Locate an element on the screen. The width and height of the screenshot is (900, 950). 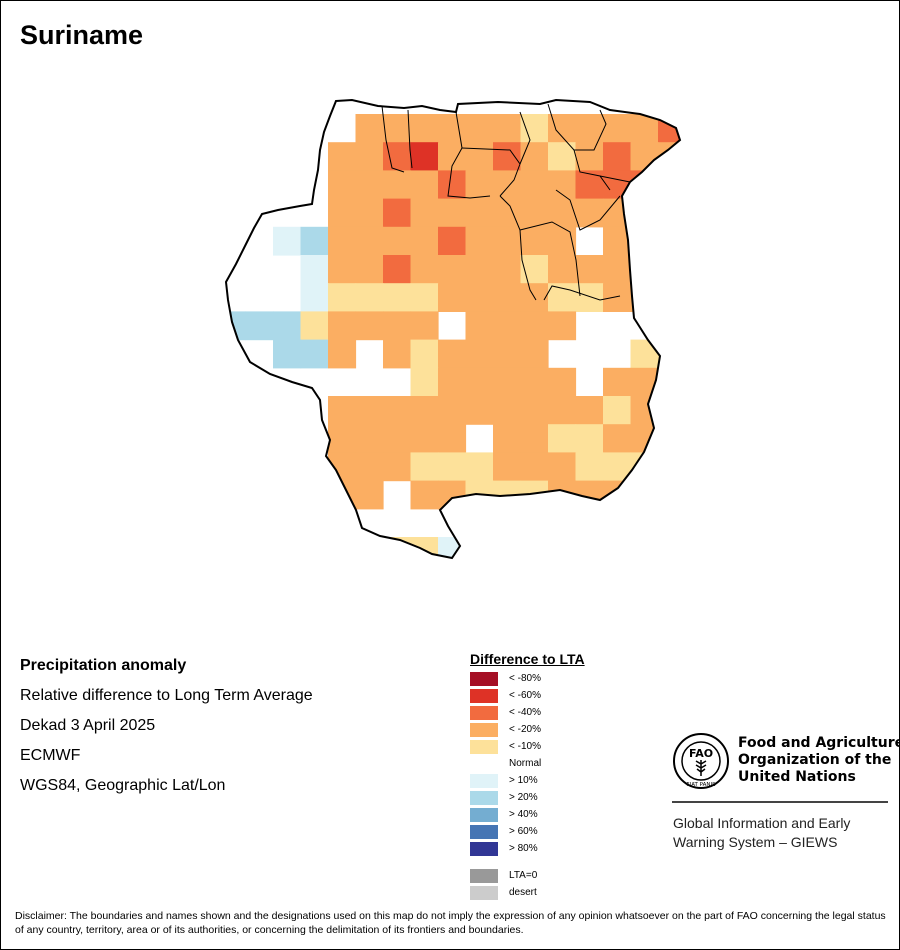
fao-logo-text: FAO is located at coordinates (701, 753).